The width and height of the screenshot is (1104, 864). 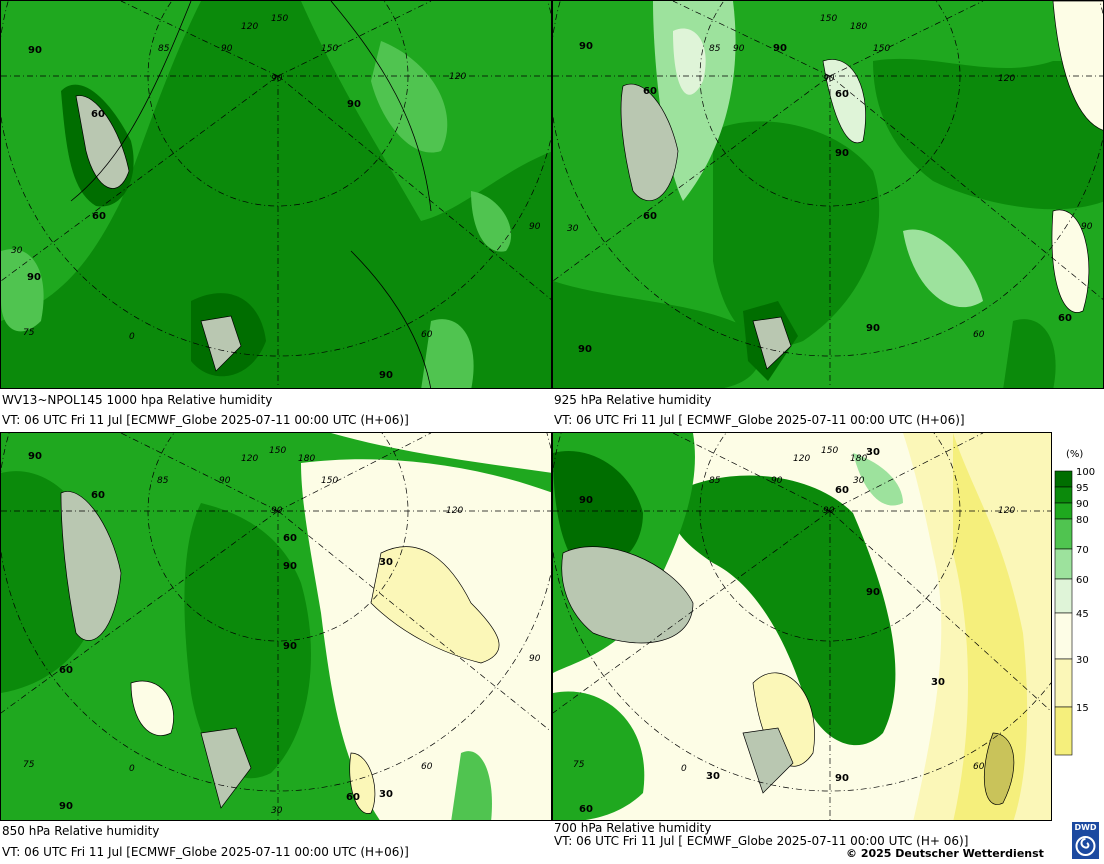 What do you see at coordinates (1082, 550) in the screenshot?
I see `legend-tick-label: 70` at bounding box center [1082, 550].